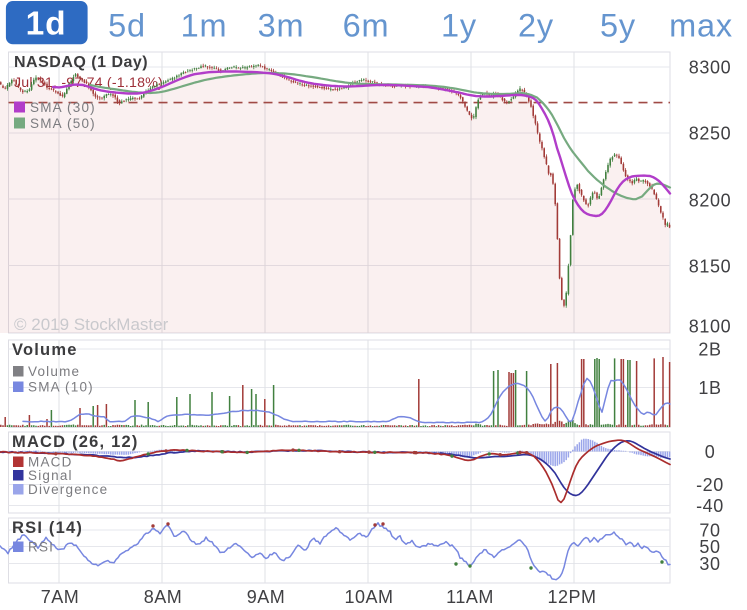 Image resolution: width=747 pixels, height=610 pixels. What do you see at coordinates (266, 597) in the screenshot?
I see `svg-text: 9AM` at bounding box center [266, 597].